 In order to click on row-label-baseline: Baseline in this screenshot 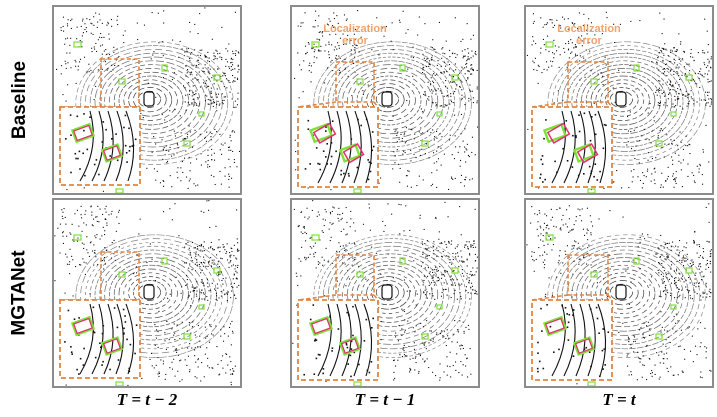, I will do `click(19, 100)`.